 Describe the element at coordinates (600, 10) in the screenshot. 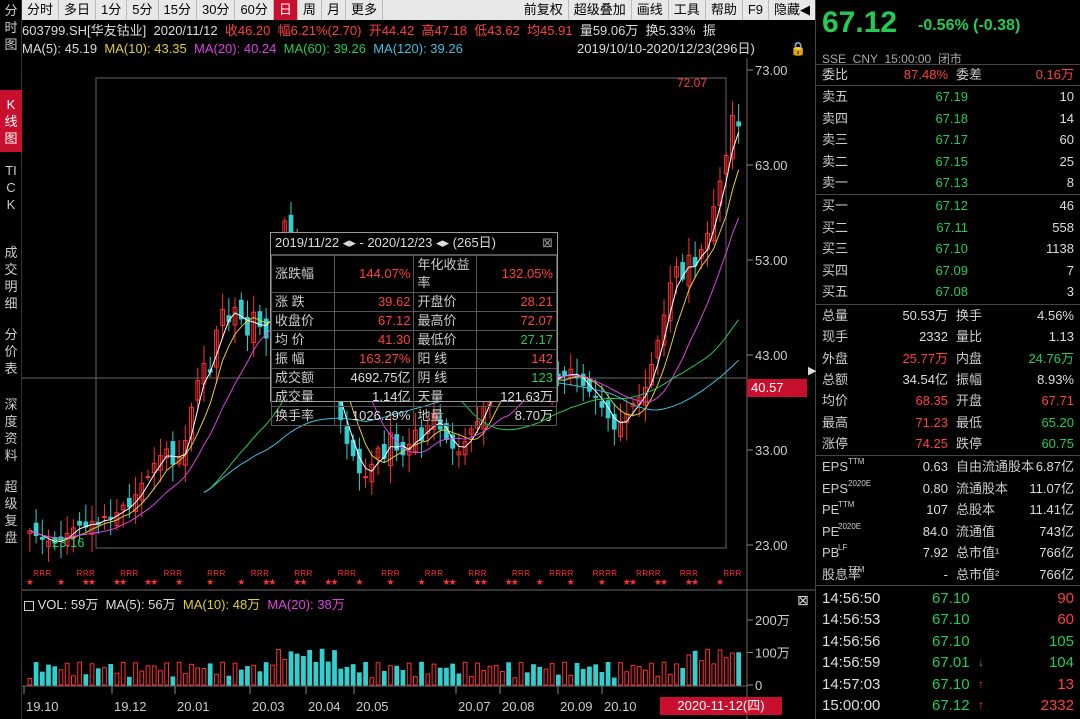

I see `super-overlay-button: 超级叠加` at that location.